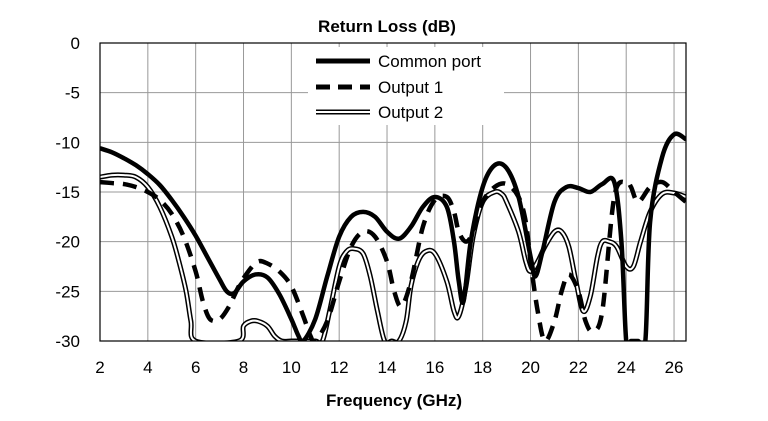 The width and height of the screenshot is (768, 421). I want to click on y-tick-label: -10, so click(67, 142).